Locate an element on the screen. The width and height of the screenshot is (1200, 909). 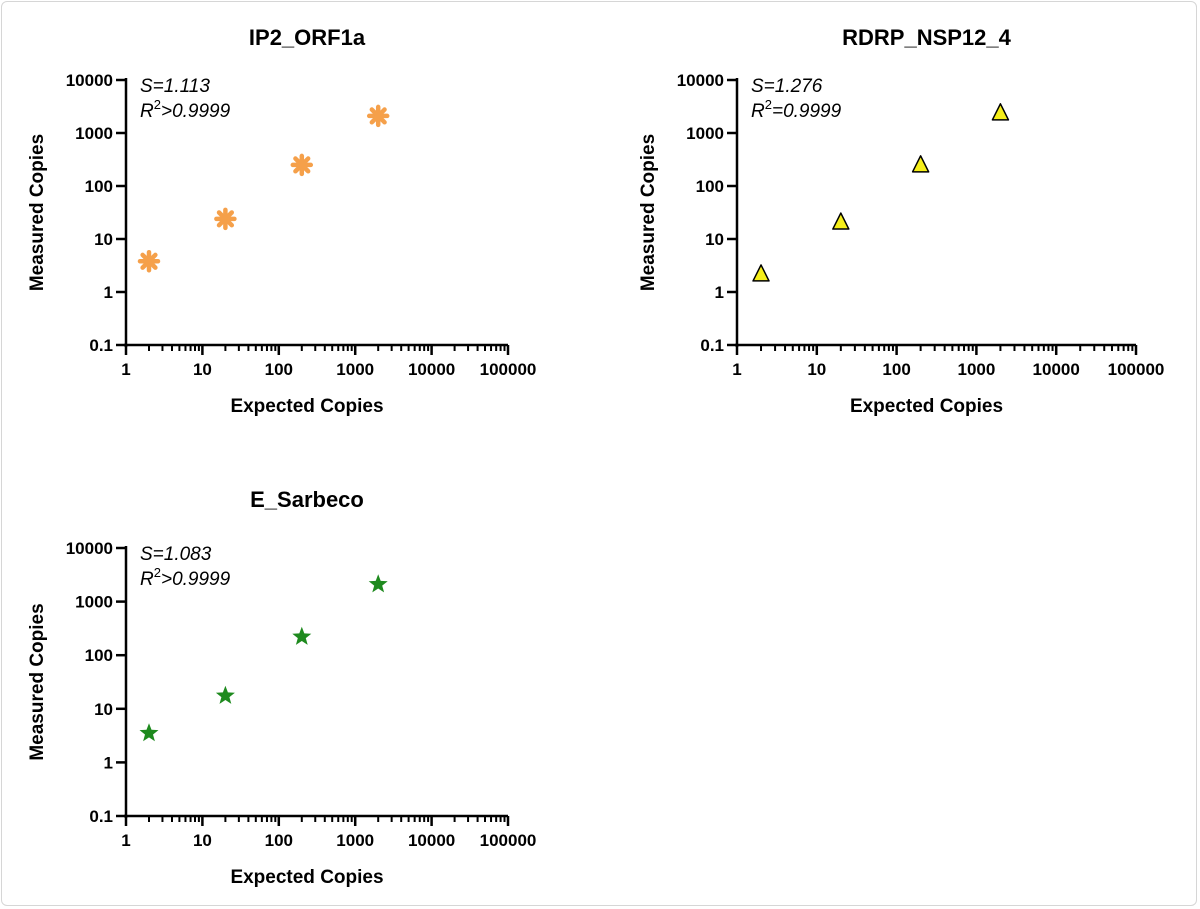
chart-title: E_Sarbeco is located at coordinates (307, 499).